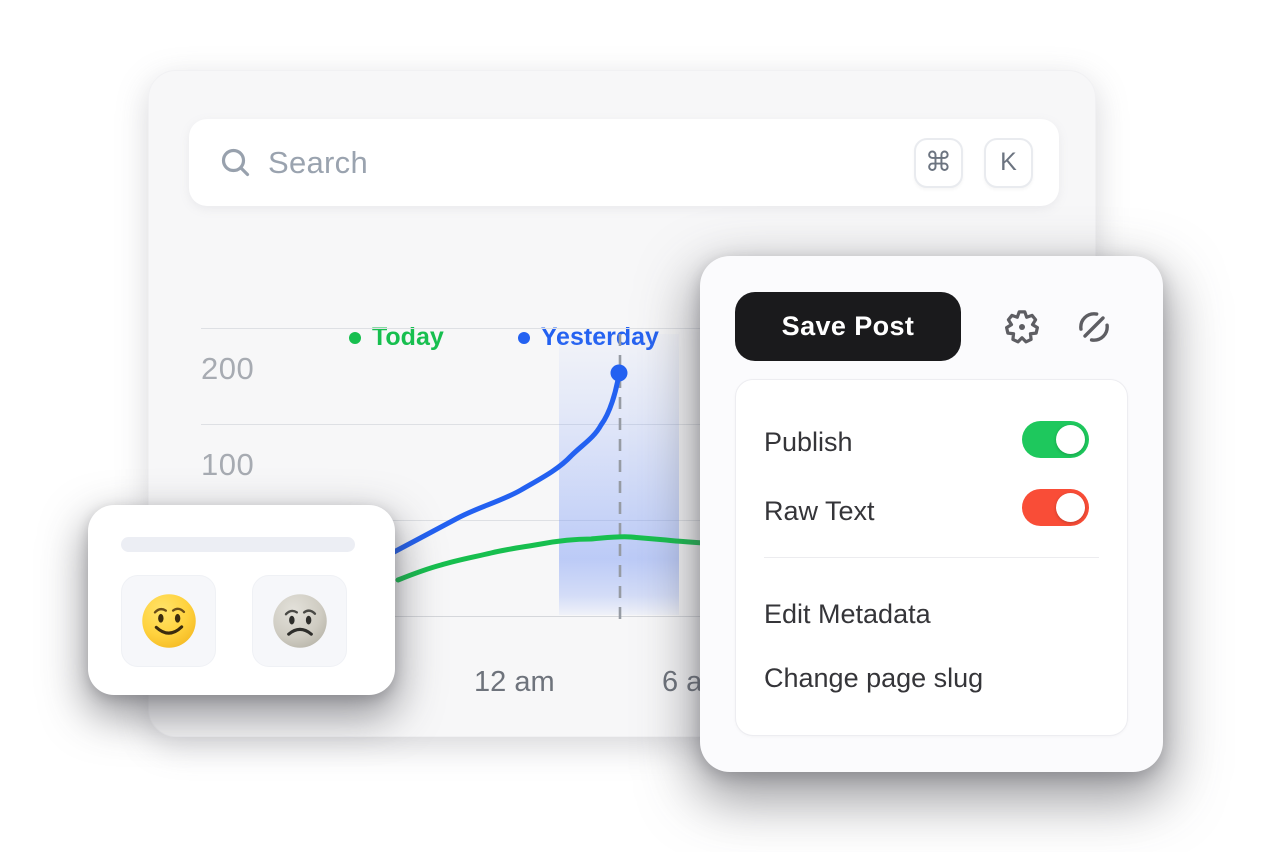 This screenshot has width=1280, height=852. I want to click on frowning-face-emoji-icon, so click(299, 621).